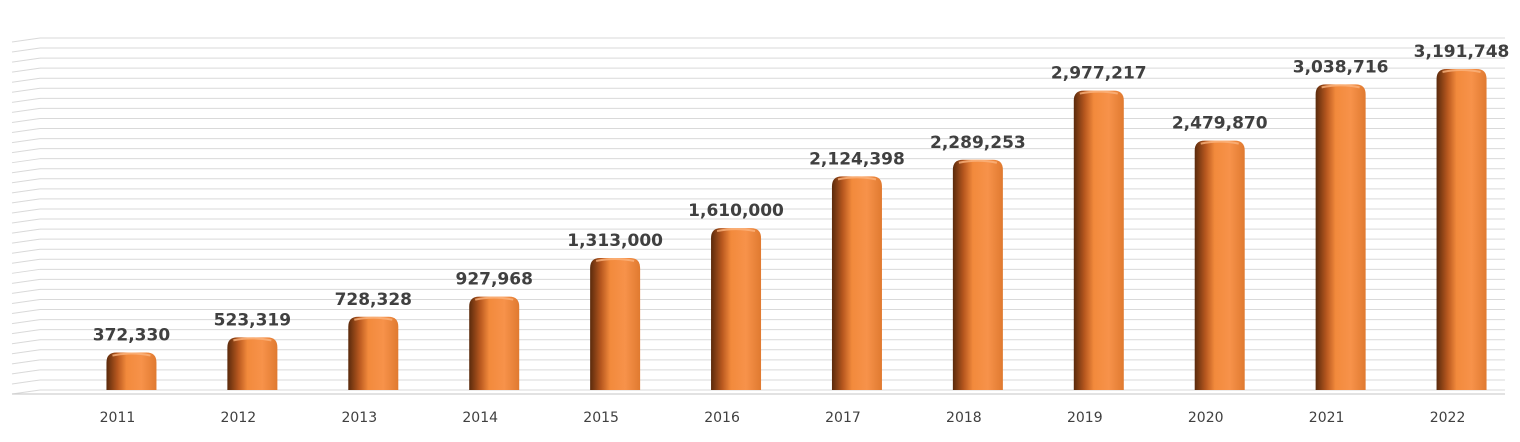  What do you see at coordinates (964, 418) in the screenshot?
I see `x-tick-2018: 2018` at bounding box center [964, 418].